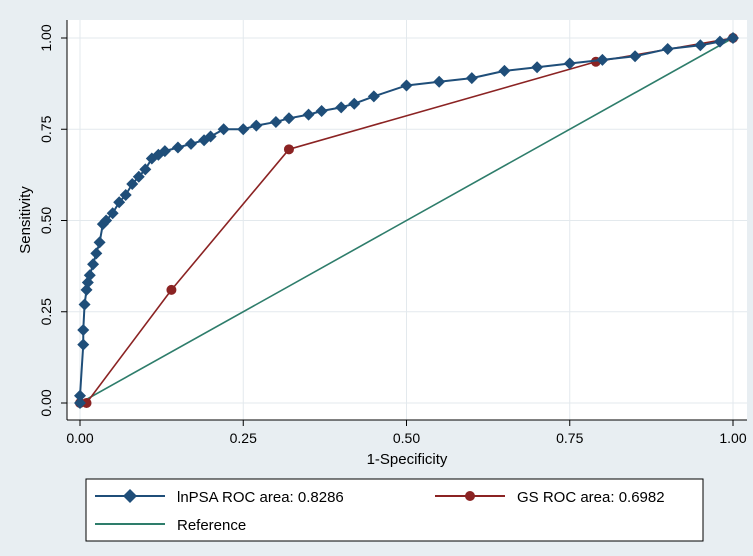 The height and width of the screenshot is (556, 753). Describe the element at coordinates (46, 128) in the screenshot. I see `y-tick-label: 0.75` at that location.